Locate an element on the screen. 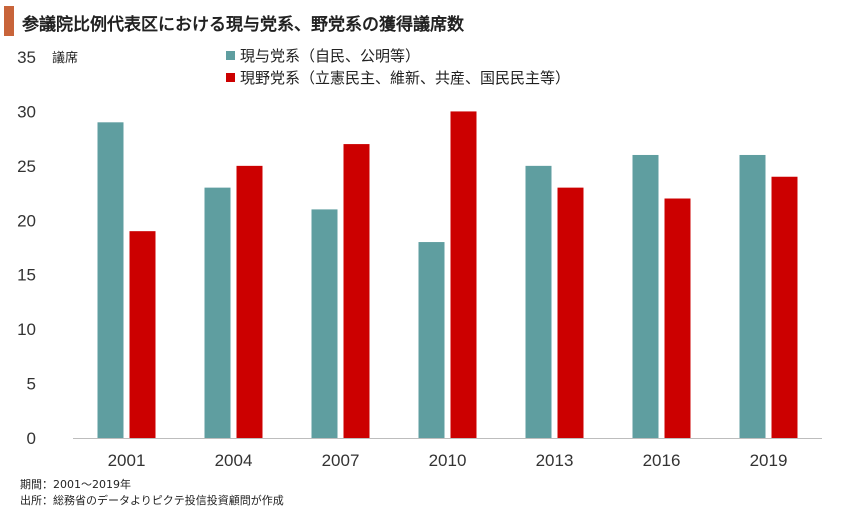 The width and height of the screenshot is (846, 509). x-tick-label: 2001 is located at coordinates (127, 460).